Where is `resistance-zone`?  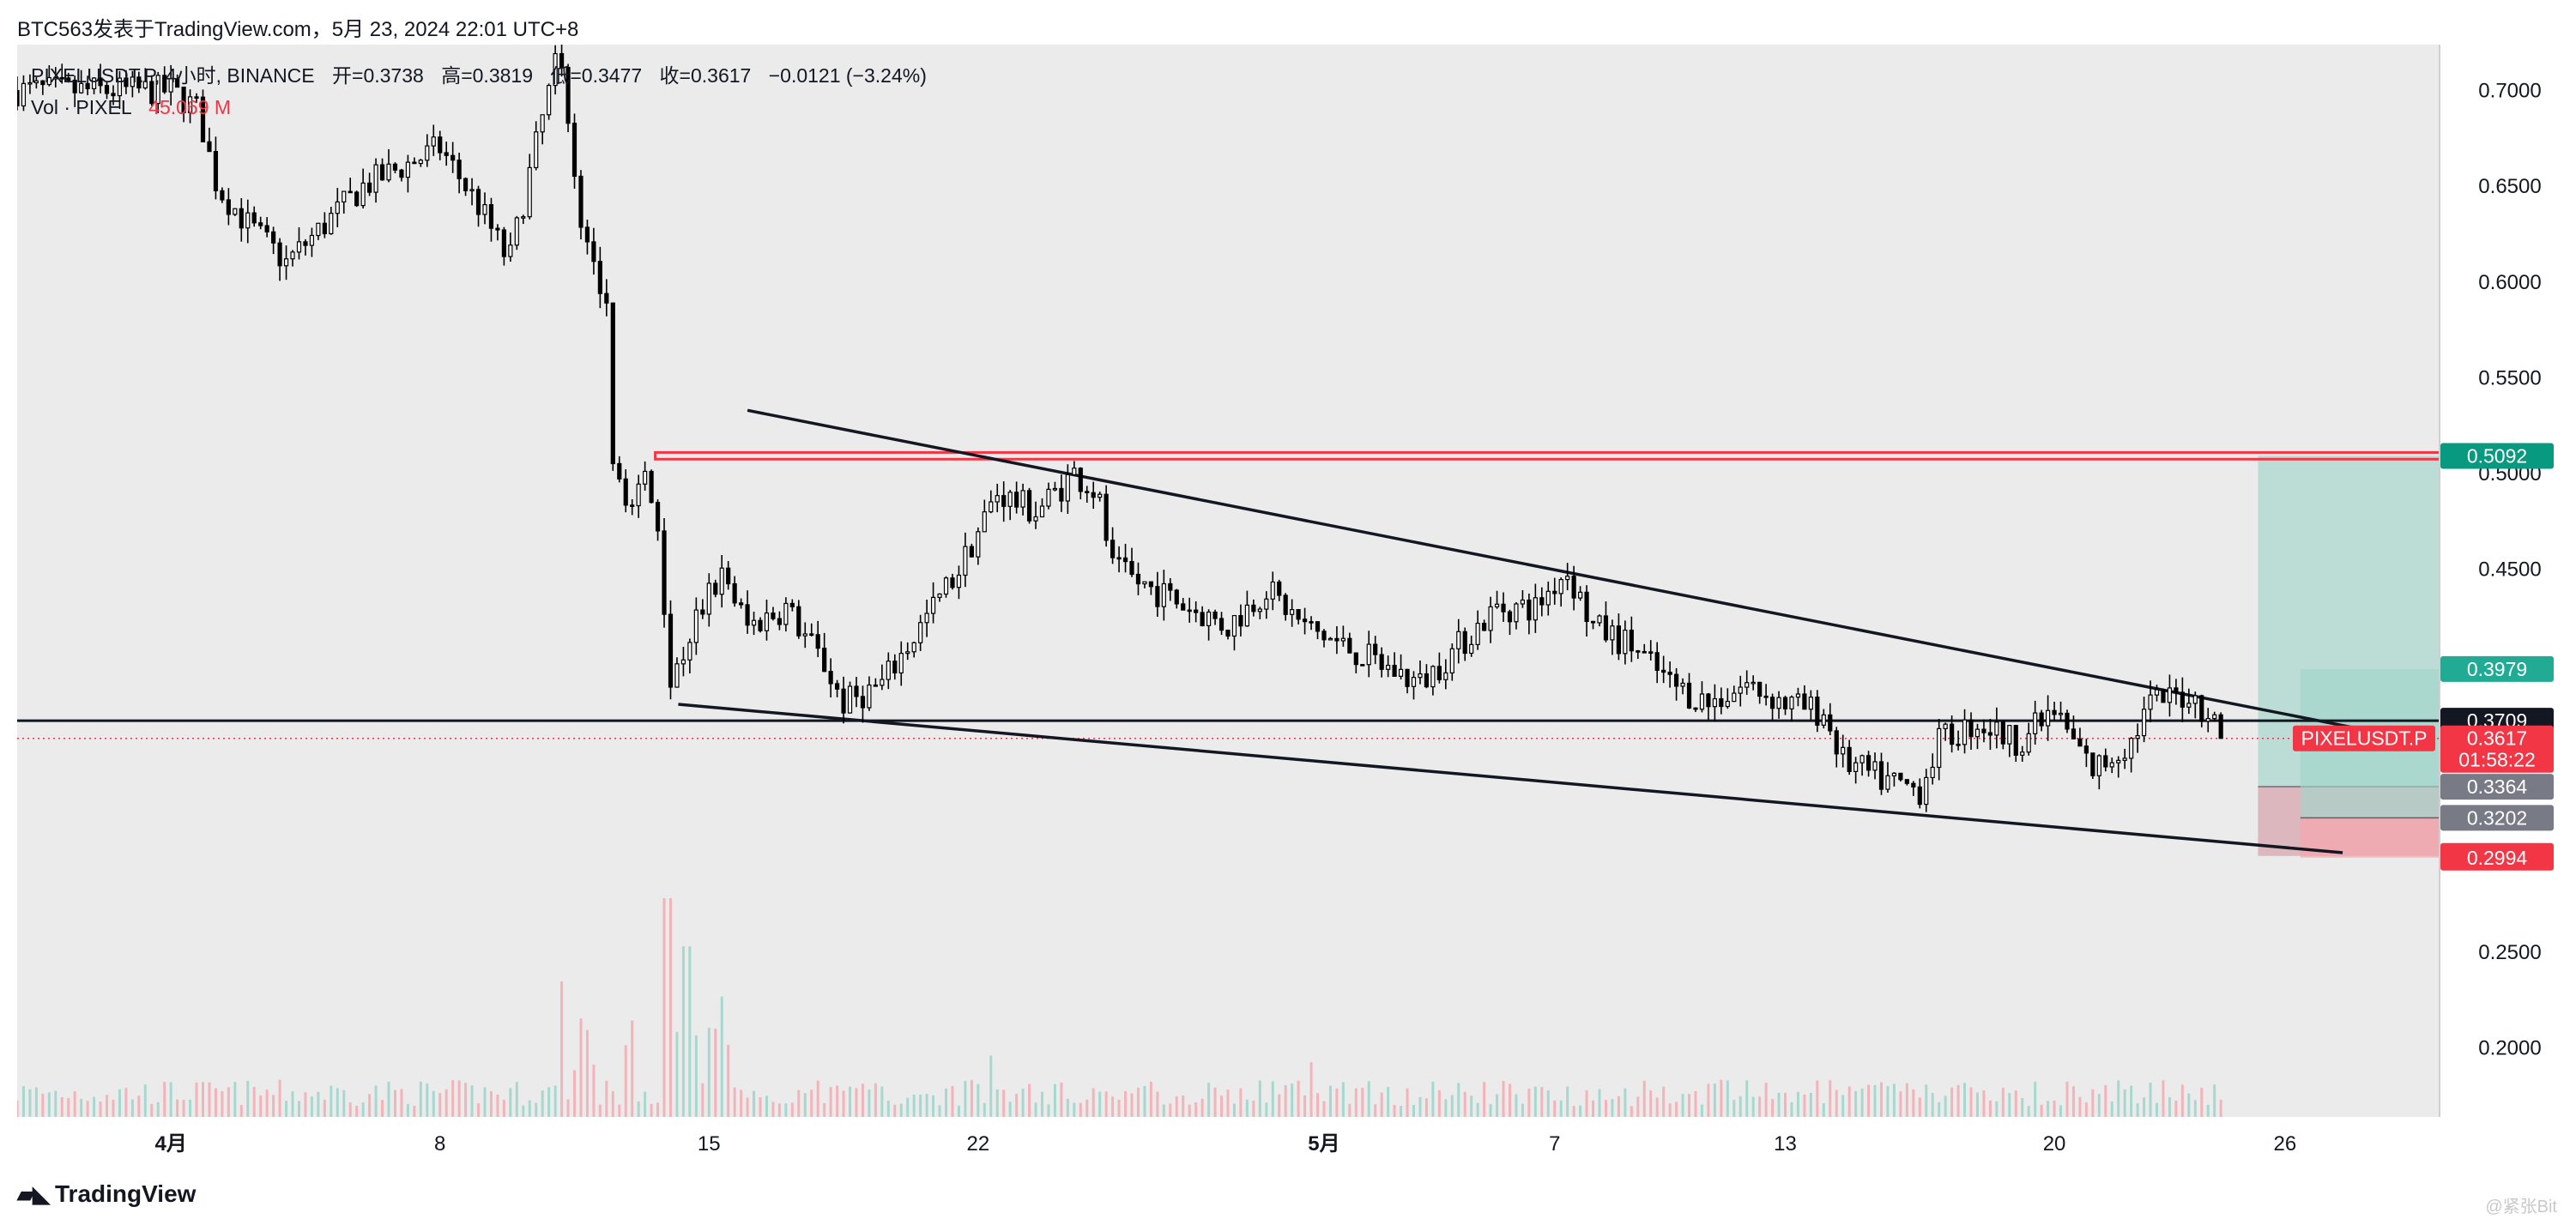
resistance-zone is located at coordinates (1615, 455).